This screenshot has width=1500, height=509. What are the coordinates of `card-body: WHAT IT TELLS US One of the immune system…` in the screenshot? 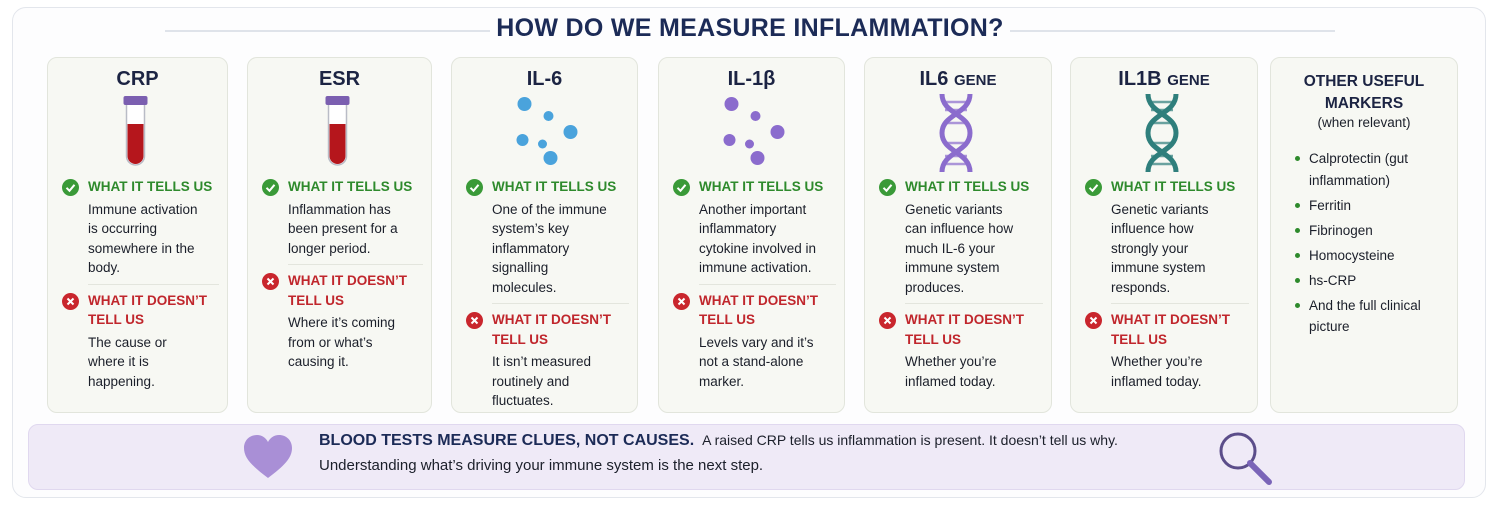 It's located at (547, 294).